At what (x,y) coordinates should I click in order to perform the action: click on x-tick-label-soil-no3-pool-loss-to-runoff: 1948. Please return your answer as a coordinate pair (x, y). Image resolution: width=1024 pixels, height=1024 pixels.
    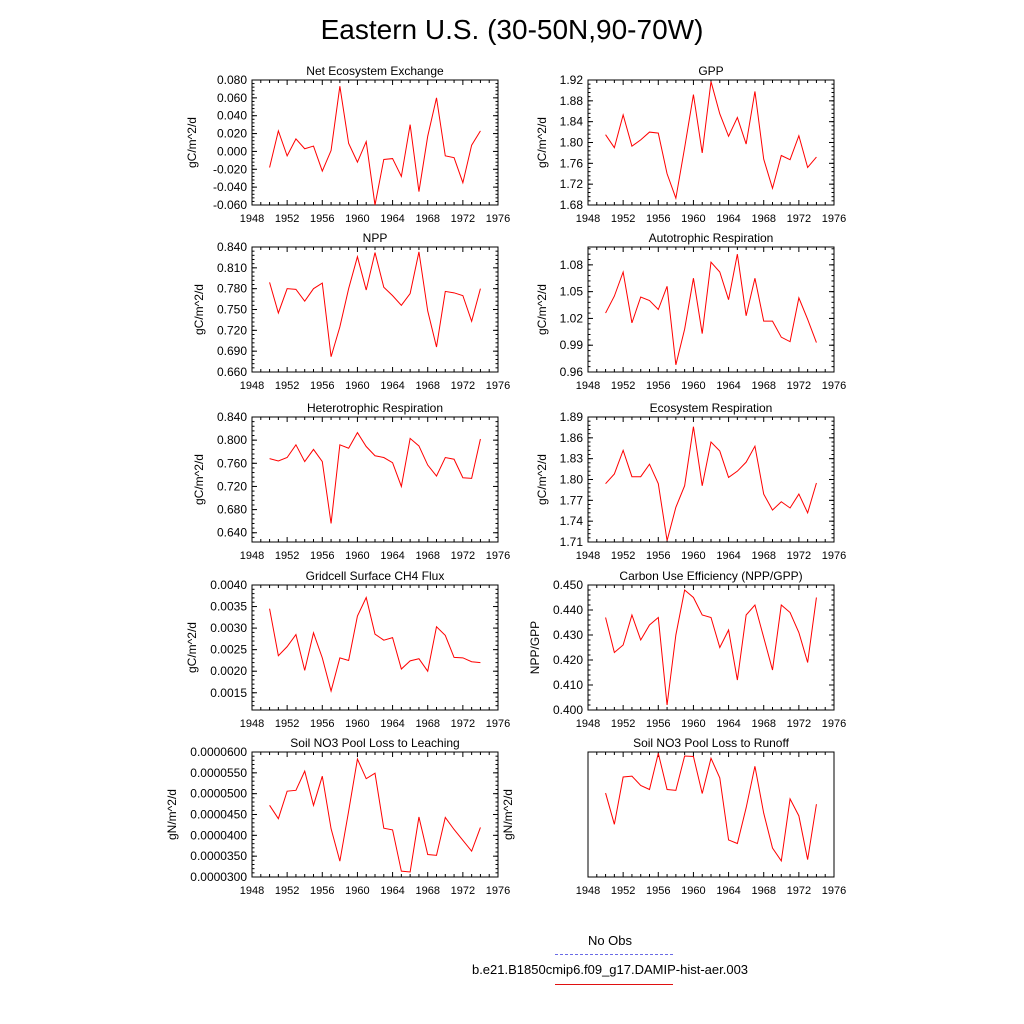
    Looking at the image, I should click on (588, 891).